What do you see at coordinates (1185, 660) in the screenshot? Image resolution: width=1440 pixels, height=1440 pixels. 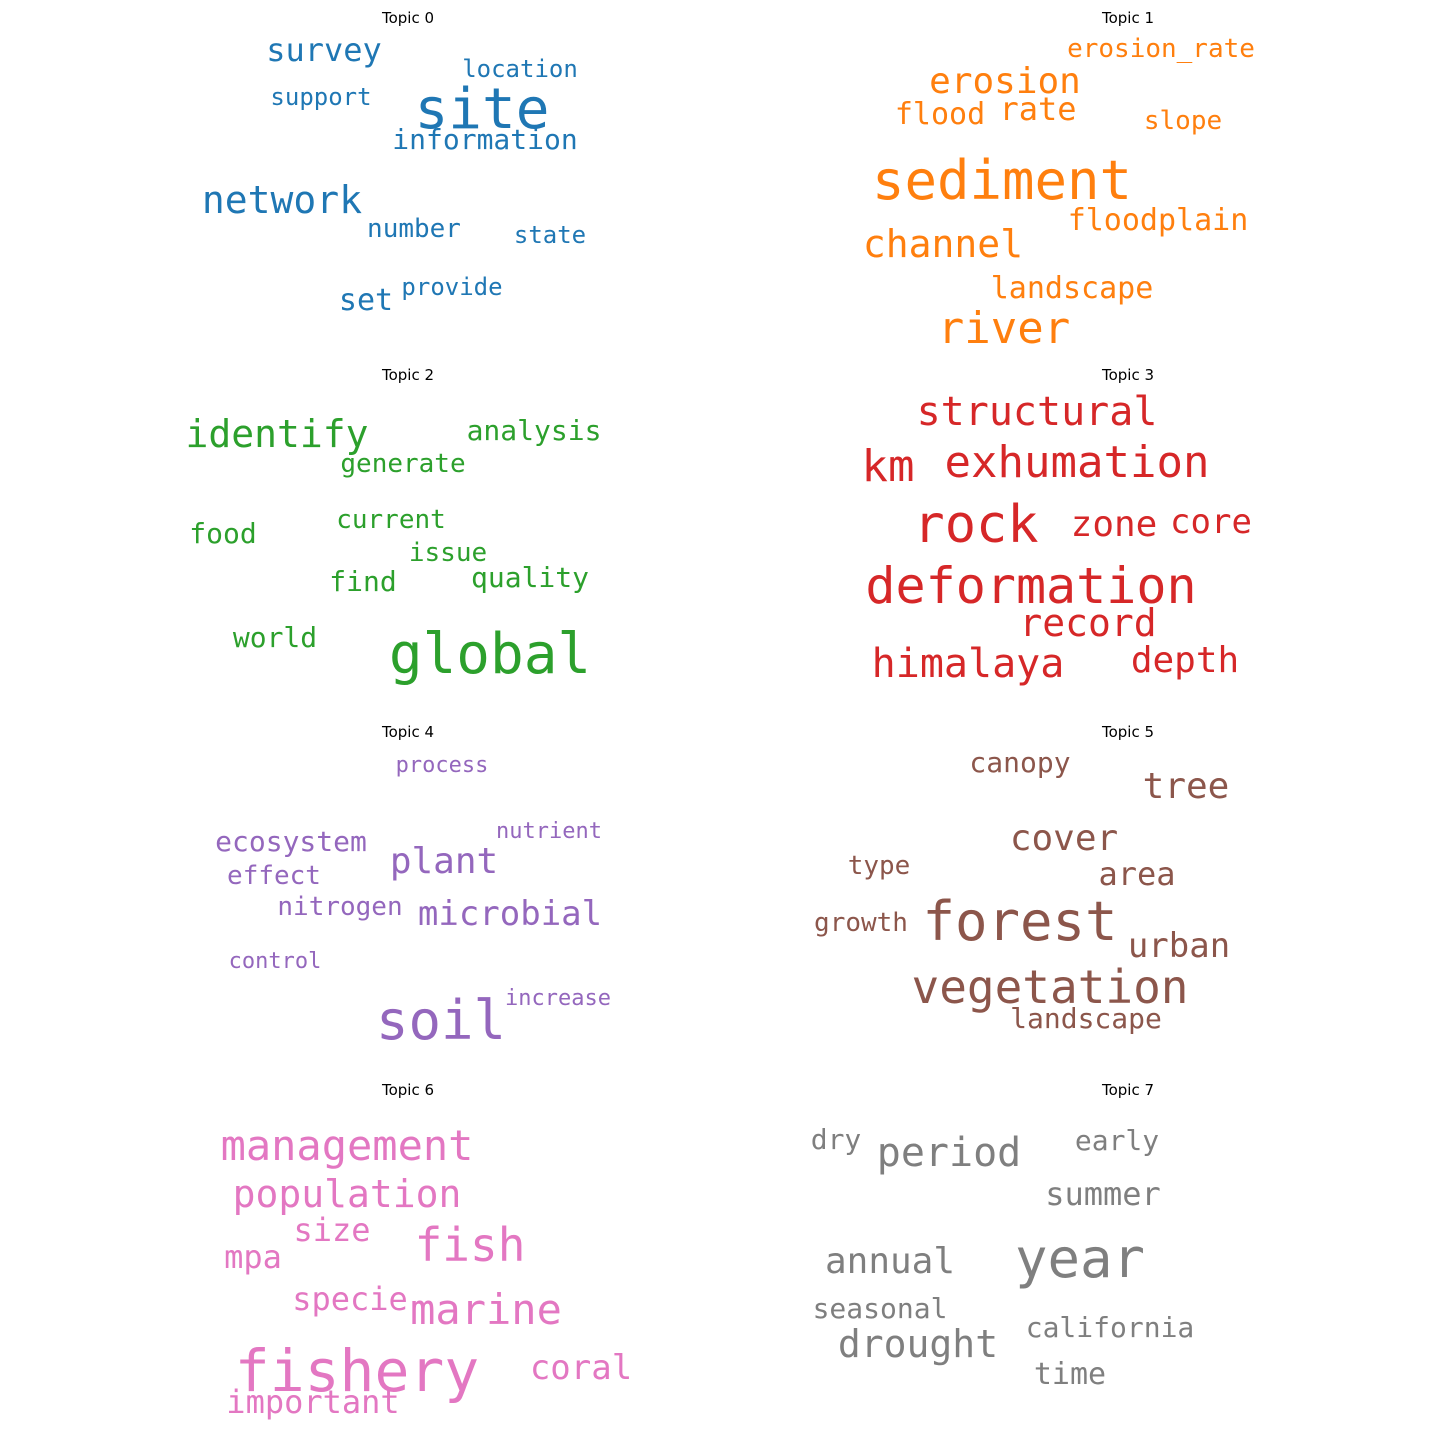 I see `cloud-word: depth` at bounding box center [1185, 660].